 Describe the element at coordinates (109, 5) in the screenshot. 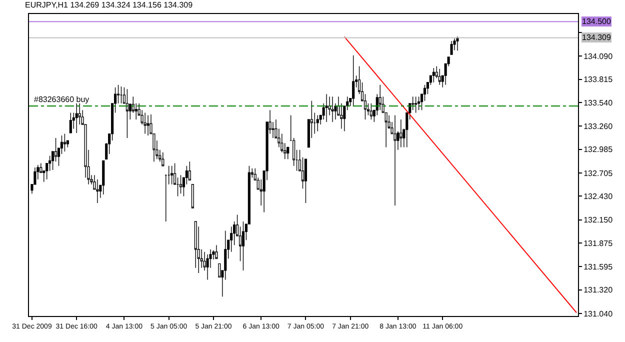

I see `chart-title: EURJPY,H1 134.269 134.324 134.156 134.309` at that location.